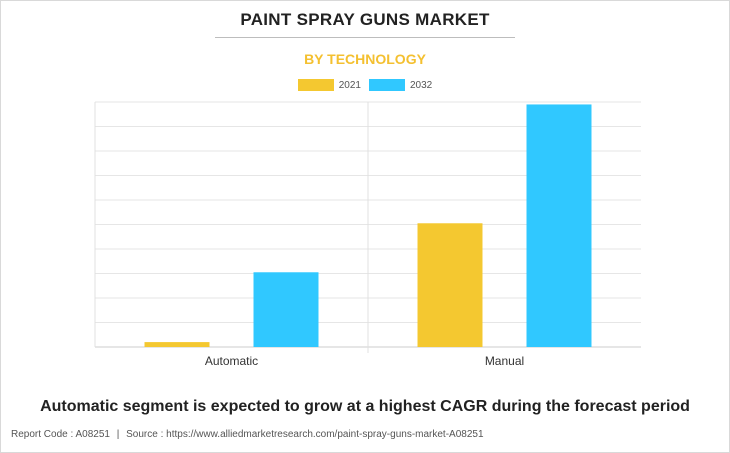 This screenshot has height=453, width=730. I want to click on title-divider, so click(365, 37).